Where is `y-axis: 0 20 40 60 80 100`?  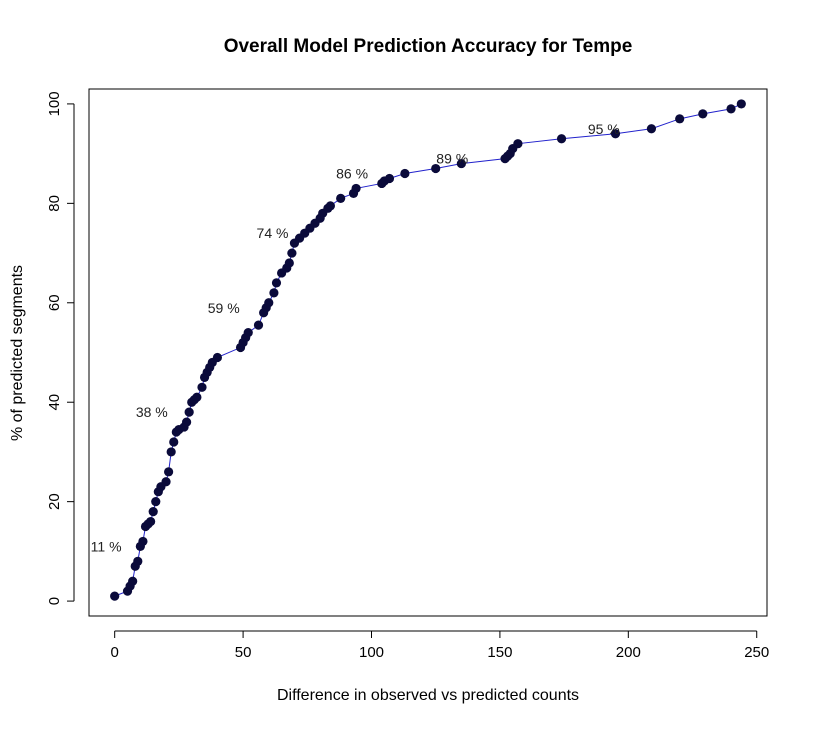
y-axis: 0 20 40 60 80 100 is located at coordinates (60, 348).